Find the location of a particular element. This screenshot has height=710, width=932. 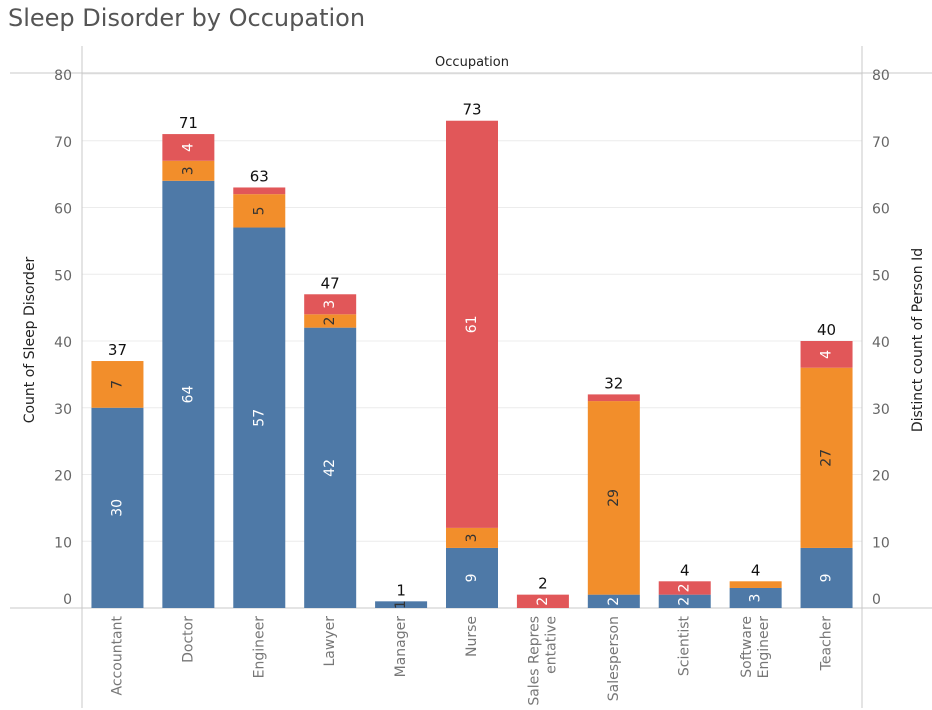

x-tick-label: Doctor is located at coordinates (188, 639).